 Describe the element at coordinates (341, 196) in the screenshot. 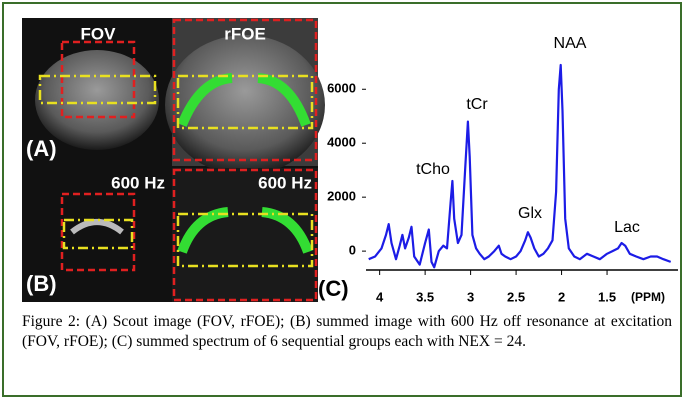

I see `y-tick-label: 2000` at that location.